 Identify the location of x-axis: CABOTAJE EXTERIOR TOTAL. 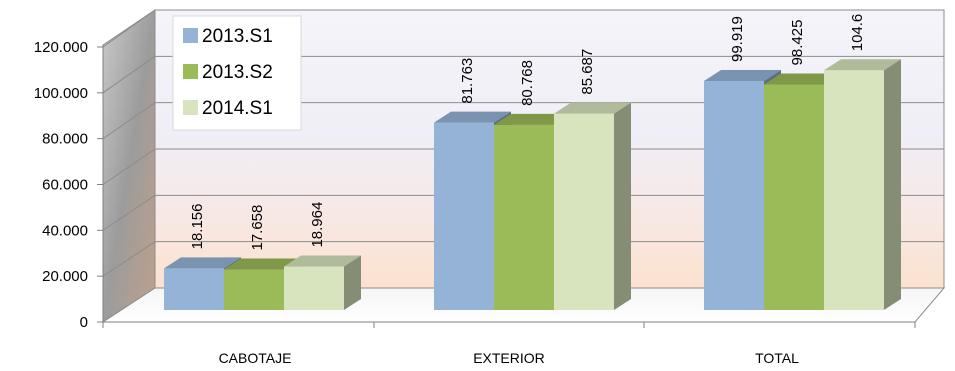
(509, 343).